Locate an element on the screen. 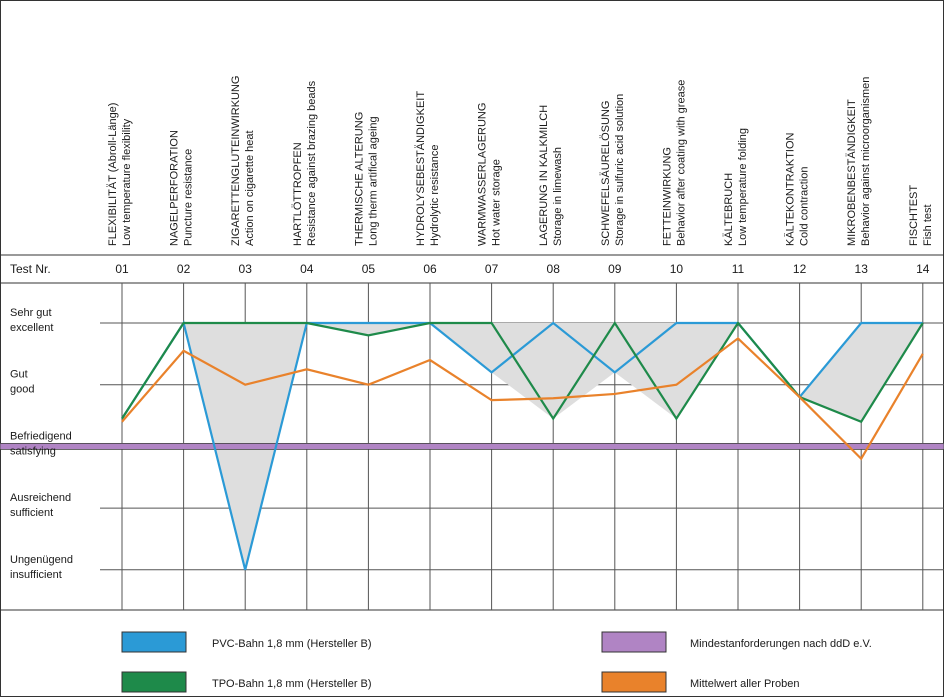 The height and width of the screenshot is (697, 944). category-header-en: Action on cigarette heat is located at coordinates (250, 188).